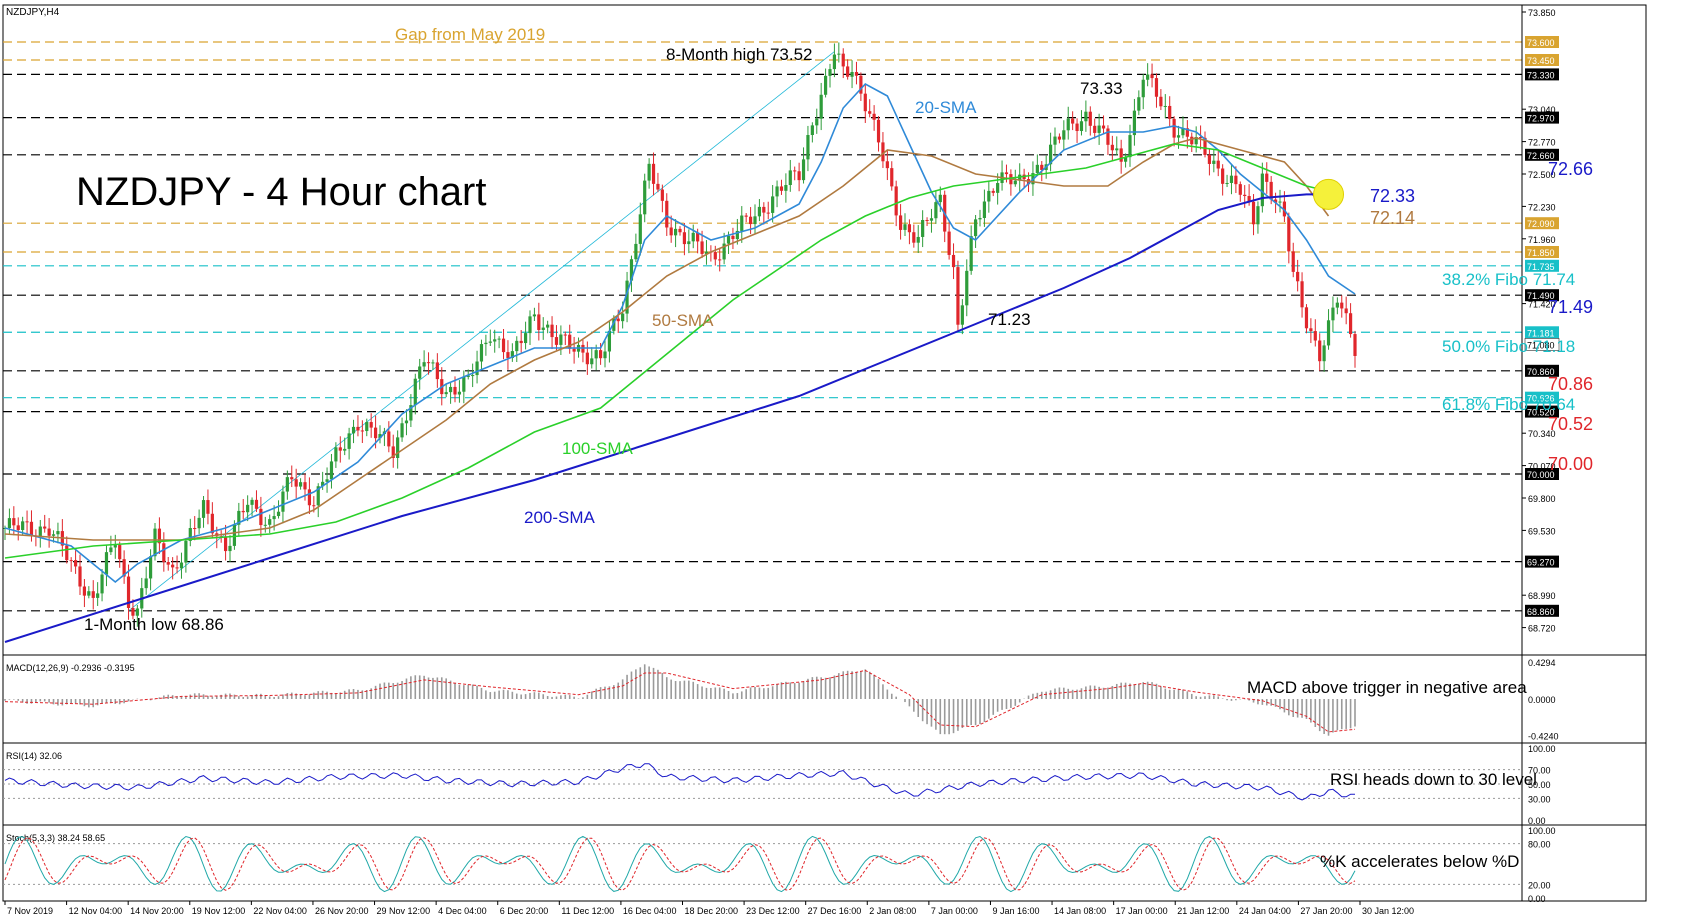 The height and width of the screenshot is (919, 1685). Describe the element at coordinates (739, 54) in the screenshot. I see `high-label: 8-Month high 73.52` at that location.